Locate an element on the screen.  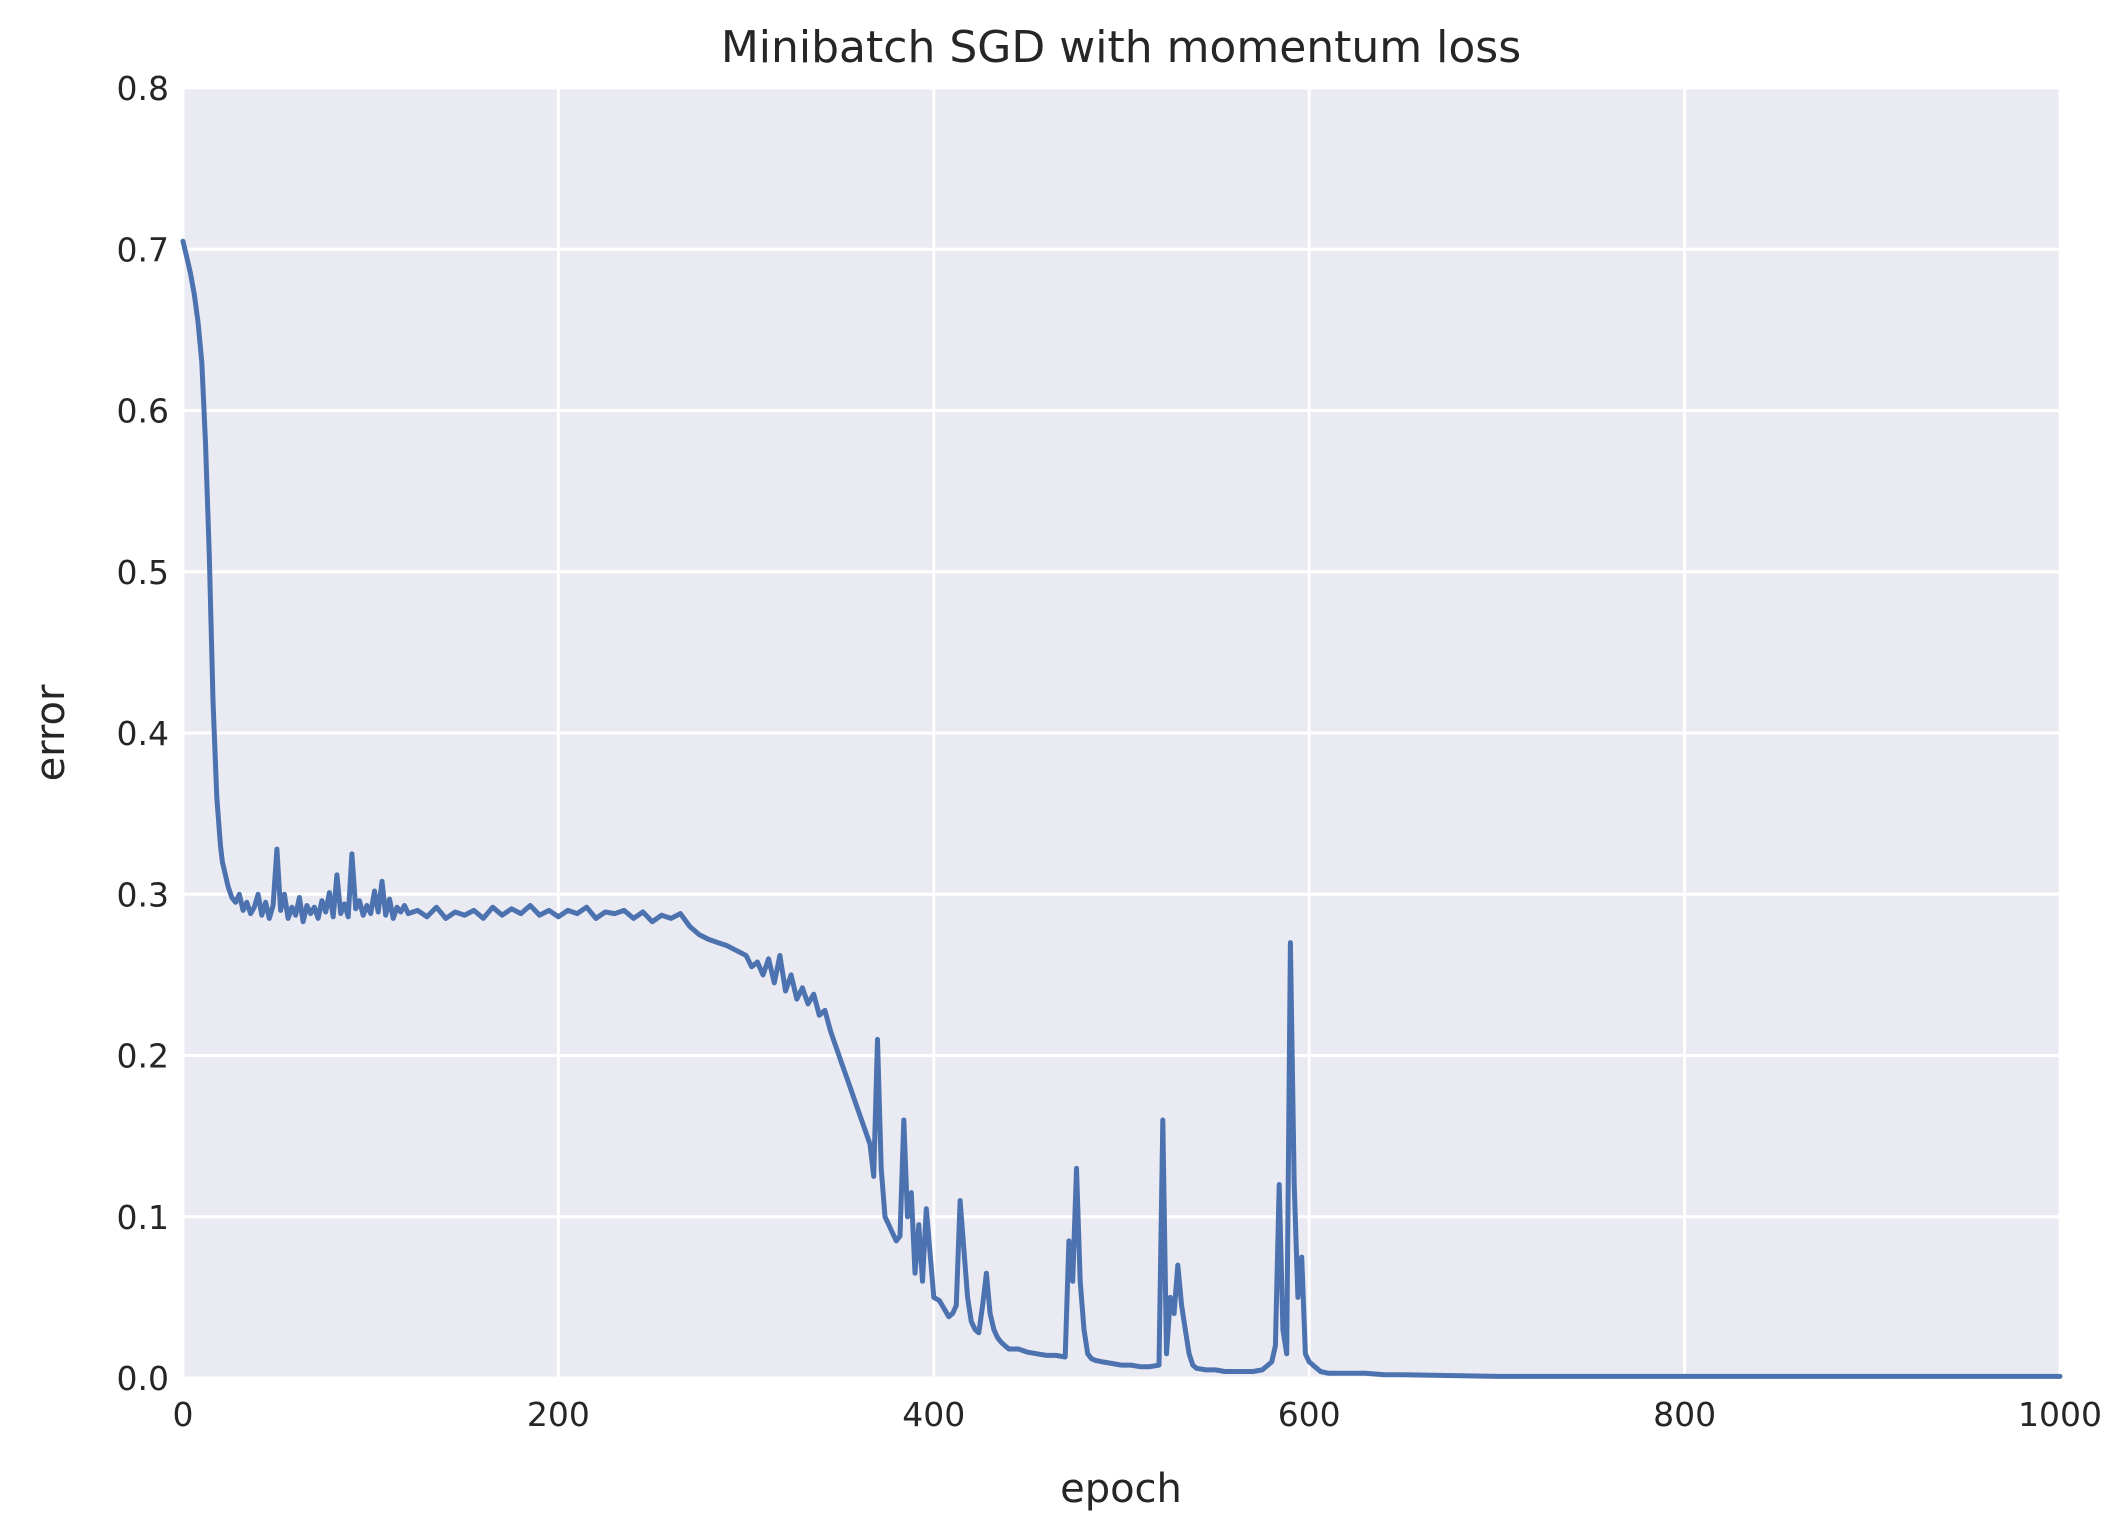
y-tick-label: 0.1 is located at coordinates (143, 1217).